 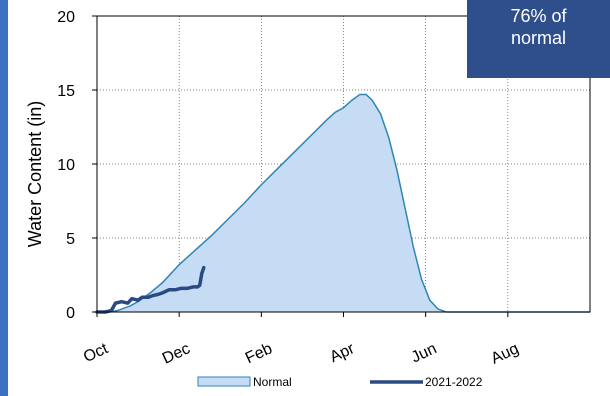 I want to click on x-tick-label: Feb, so click(x=259, y=353).